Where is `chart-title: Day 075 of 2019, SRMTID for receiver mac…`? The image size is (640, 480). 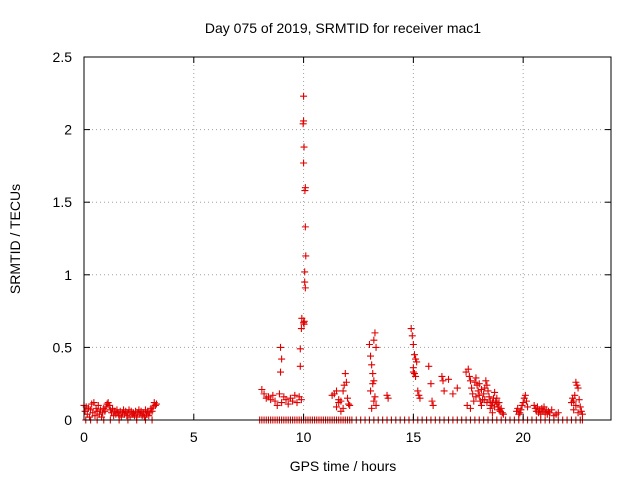 chart-title: Day 075 of 2019, SRMTID for receiver mac… is located at coordinates (343, 28).